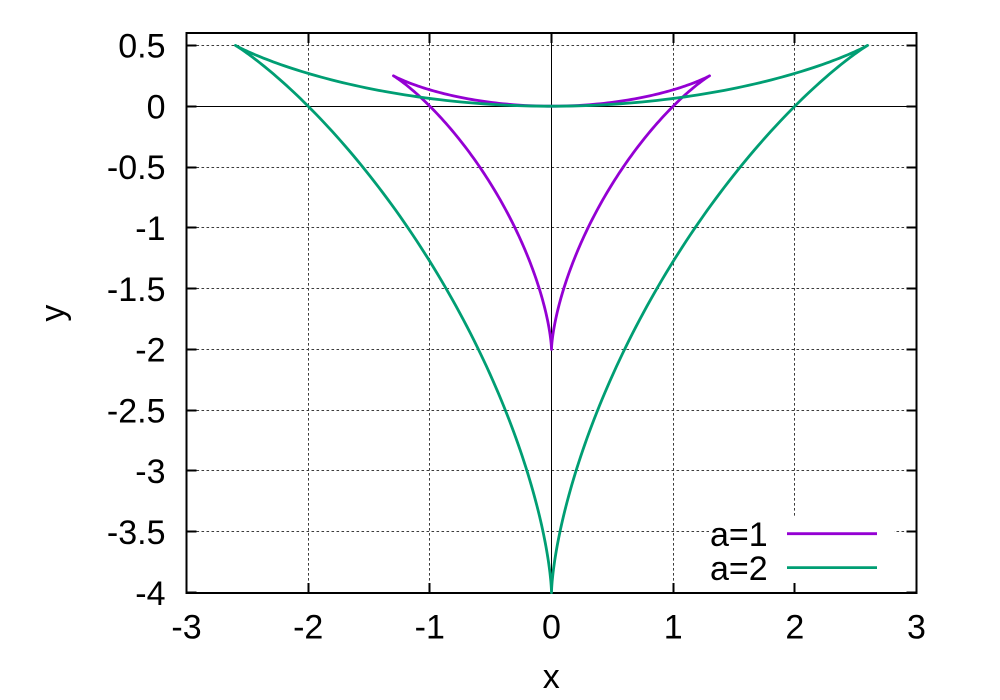 Image resolution: width=1000 pixels, height=700 pixels. Describe the element at coordinates (739, 535) in the screenshot. I see `svg-text: a=1` at that location.